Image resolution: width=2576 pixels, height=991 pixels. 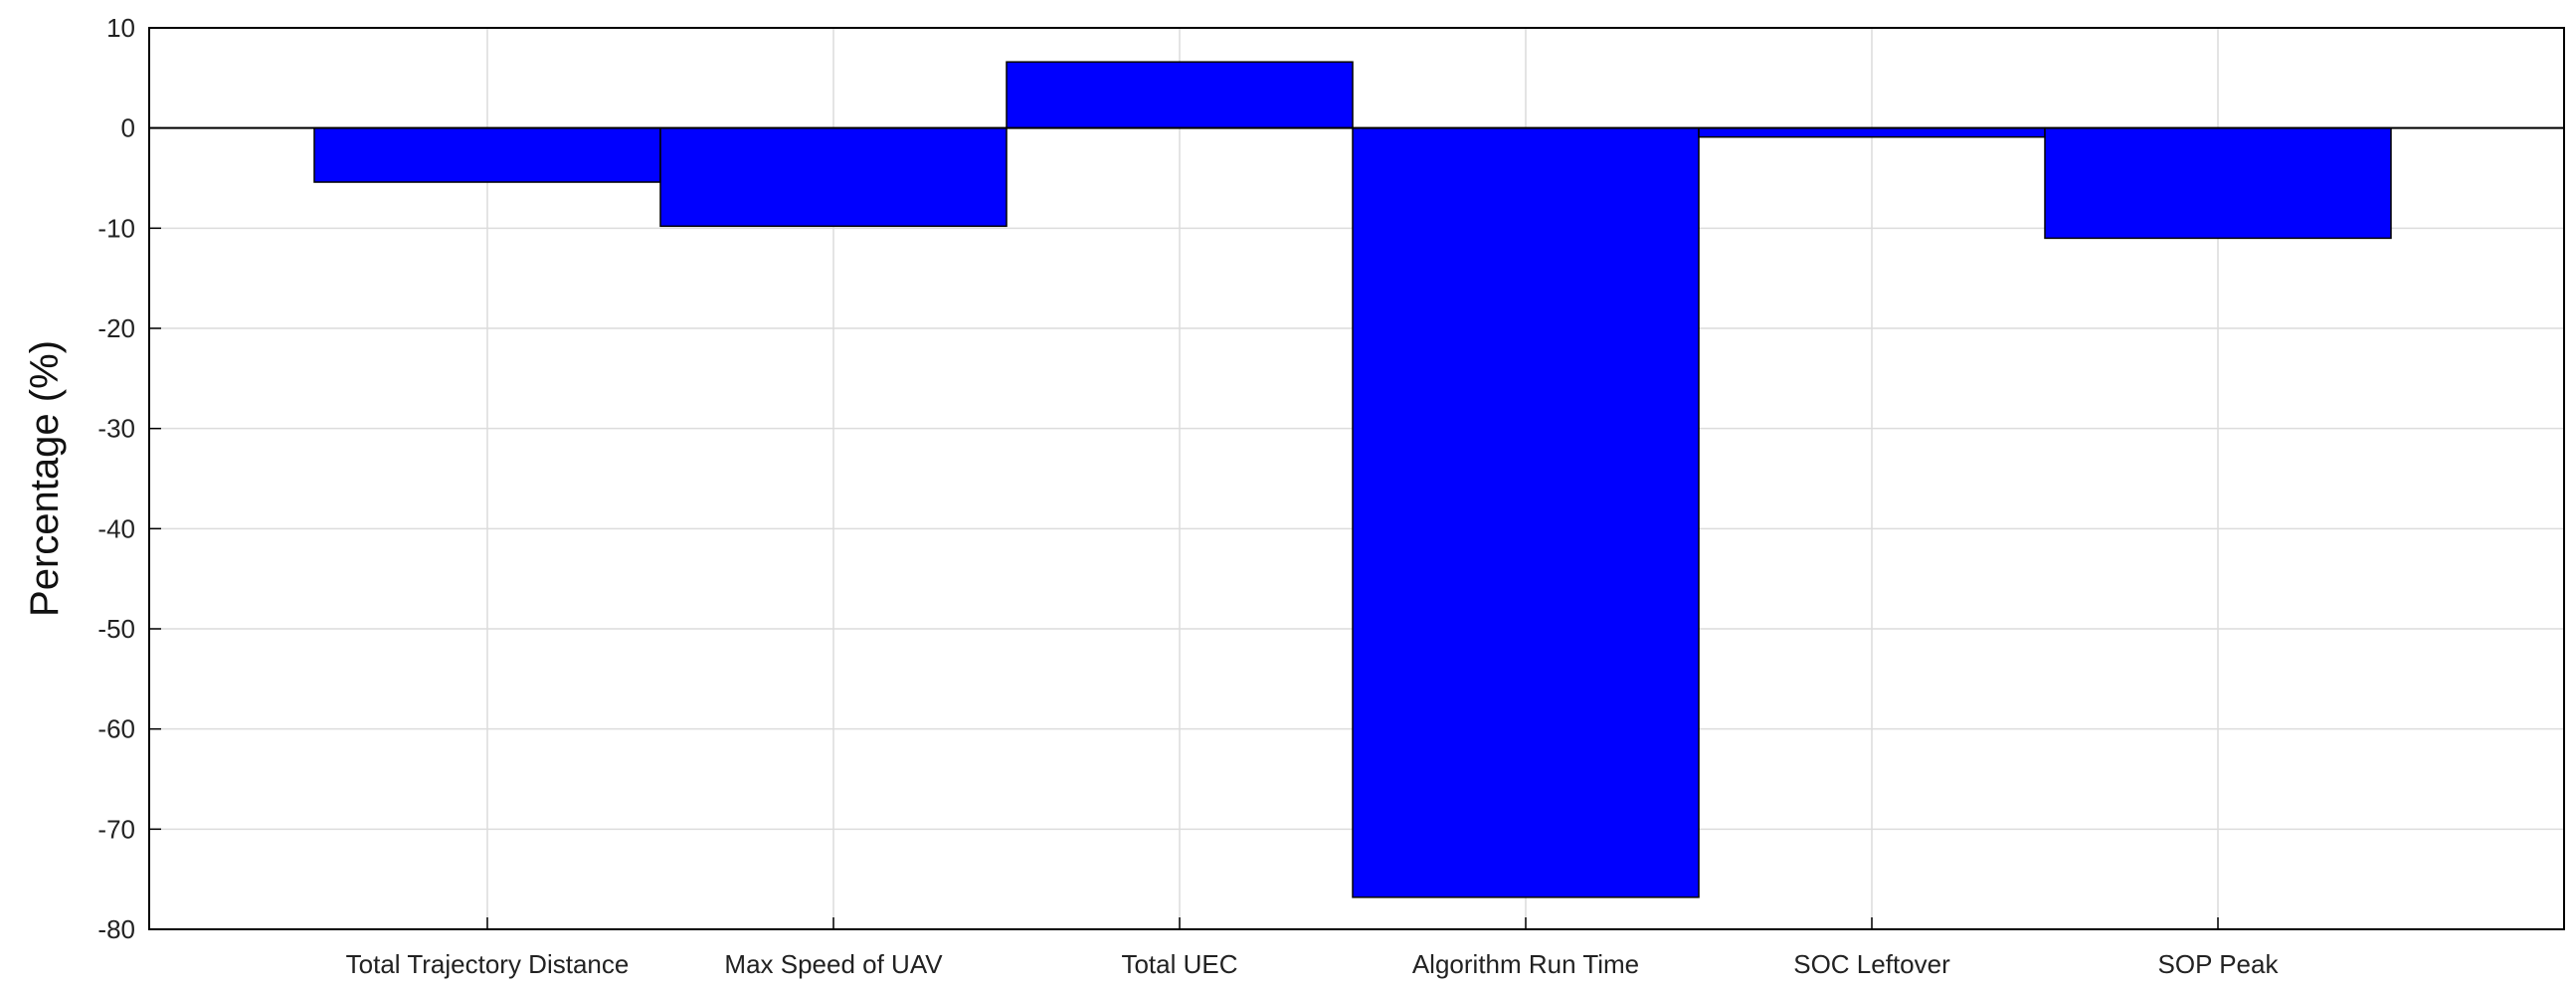 I want to click on bar-algorithm-run-time, so click(x=1526, y=512).